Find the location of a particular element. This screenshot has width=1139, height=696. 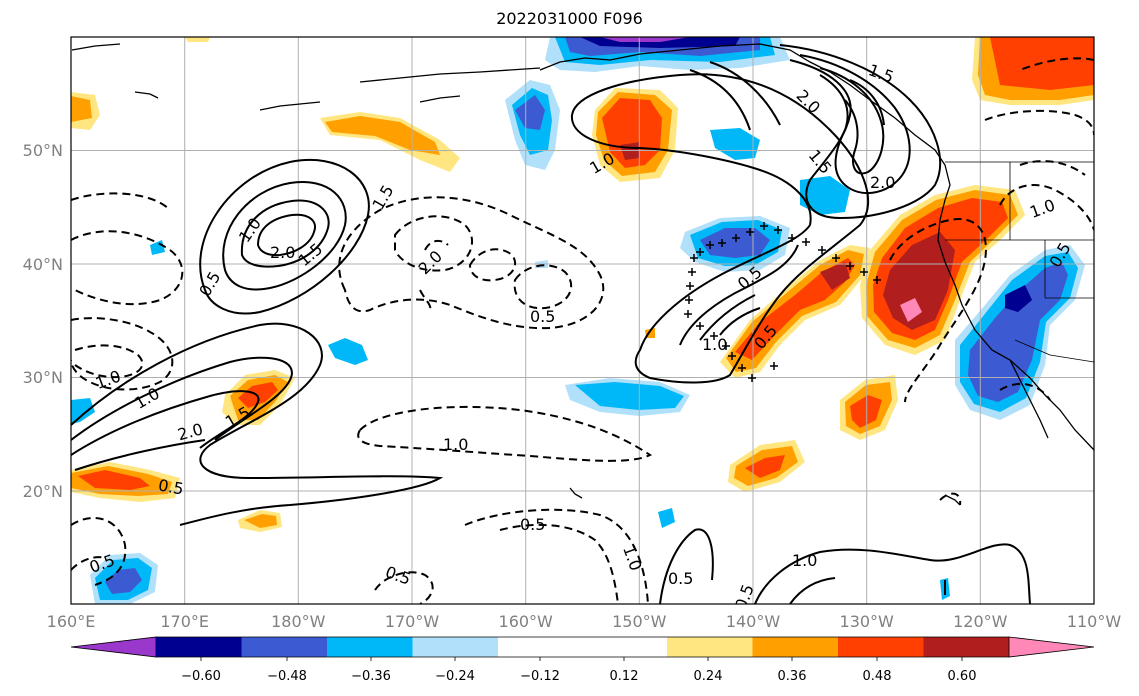

significance-markers is located at coordinates (782, 302).